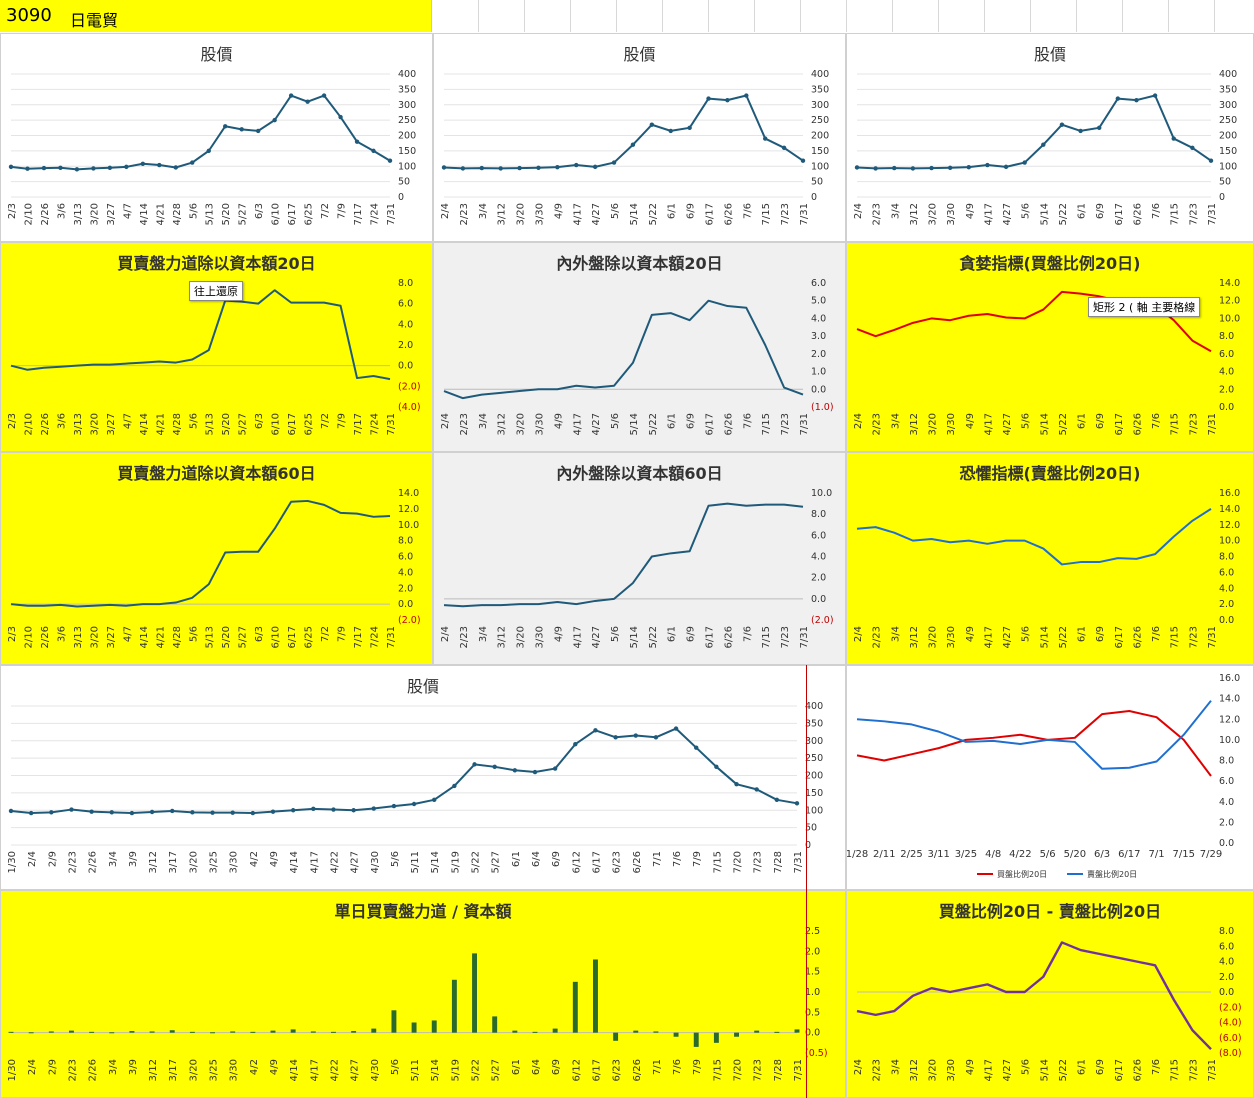 This screenshot has width=1254, height=1098. What do you see at coordinates (818, 336) in the screenshot?
I see `y-tick-label: 3.0` at bounding box center [818, 336].